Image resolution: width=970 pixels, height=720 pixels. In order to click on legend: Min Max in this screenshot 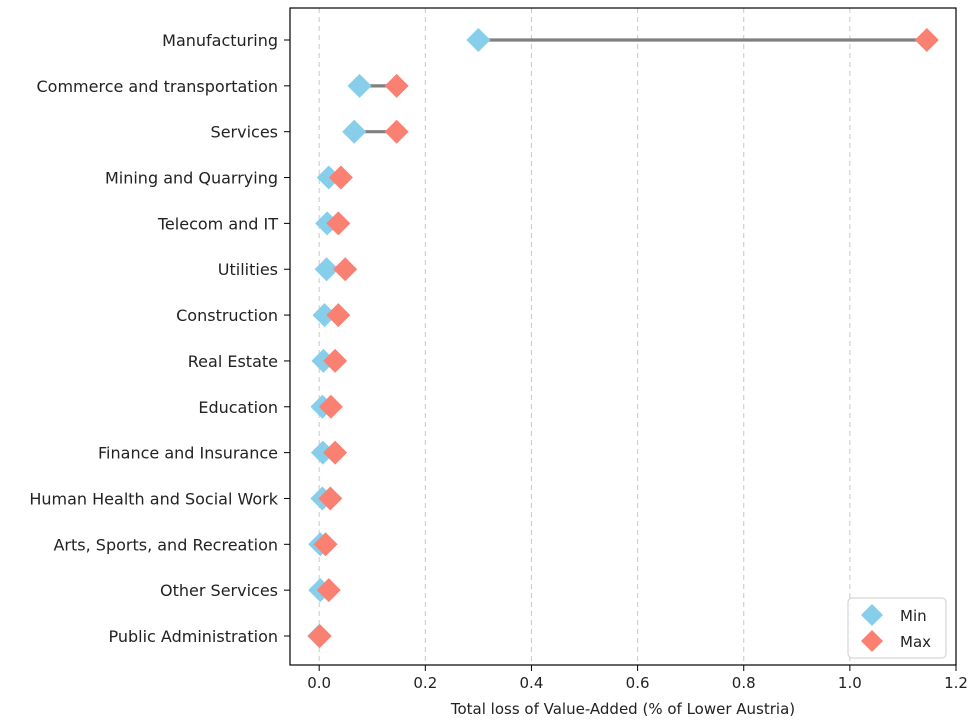, I will do `click(897, 628)`.